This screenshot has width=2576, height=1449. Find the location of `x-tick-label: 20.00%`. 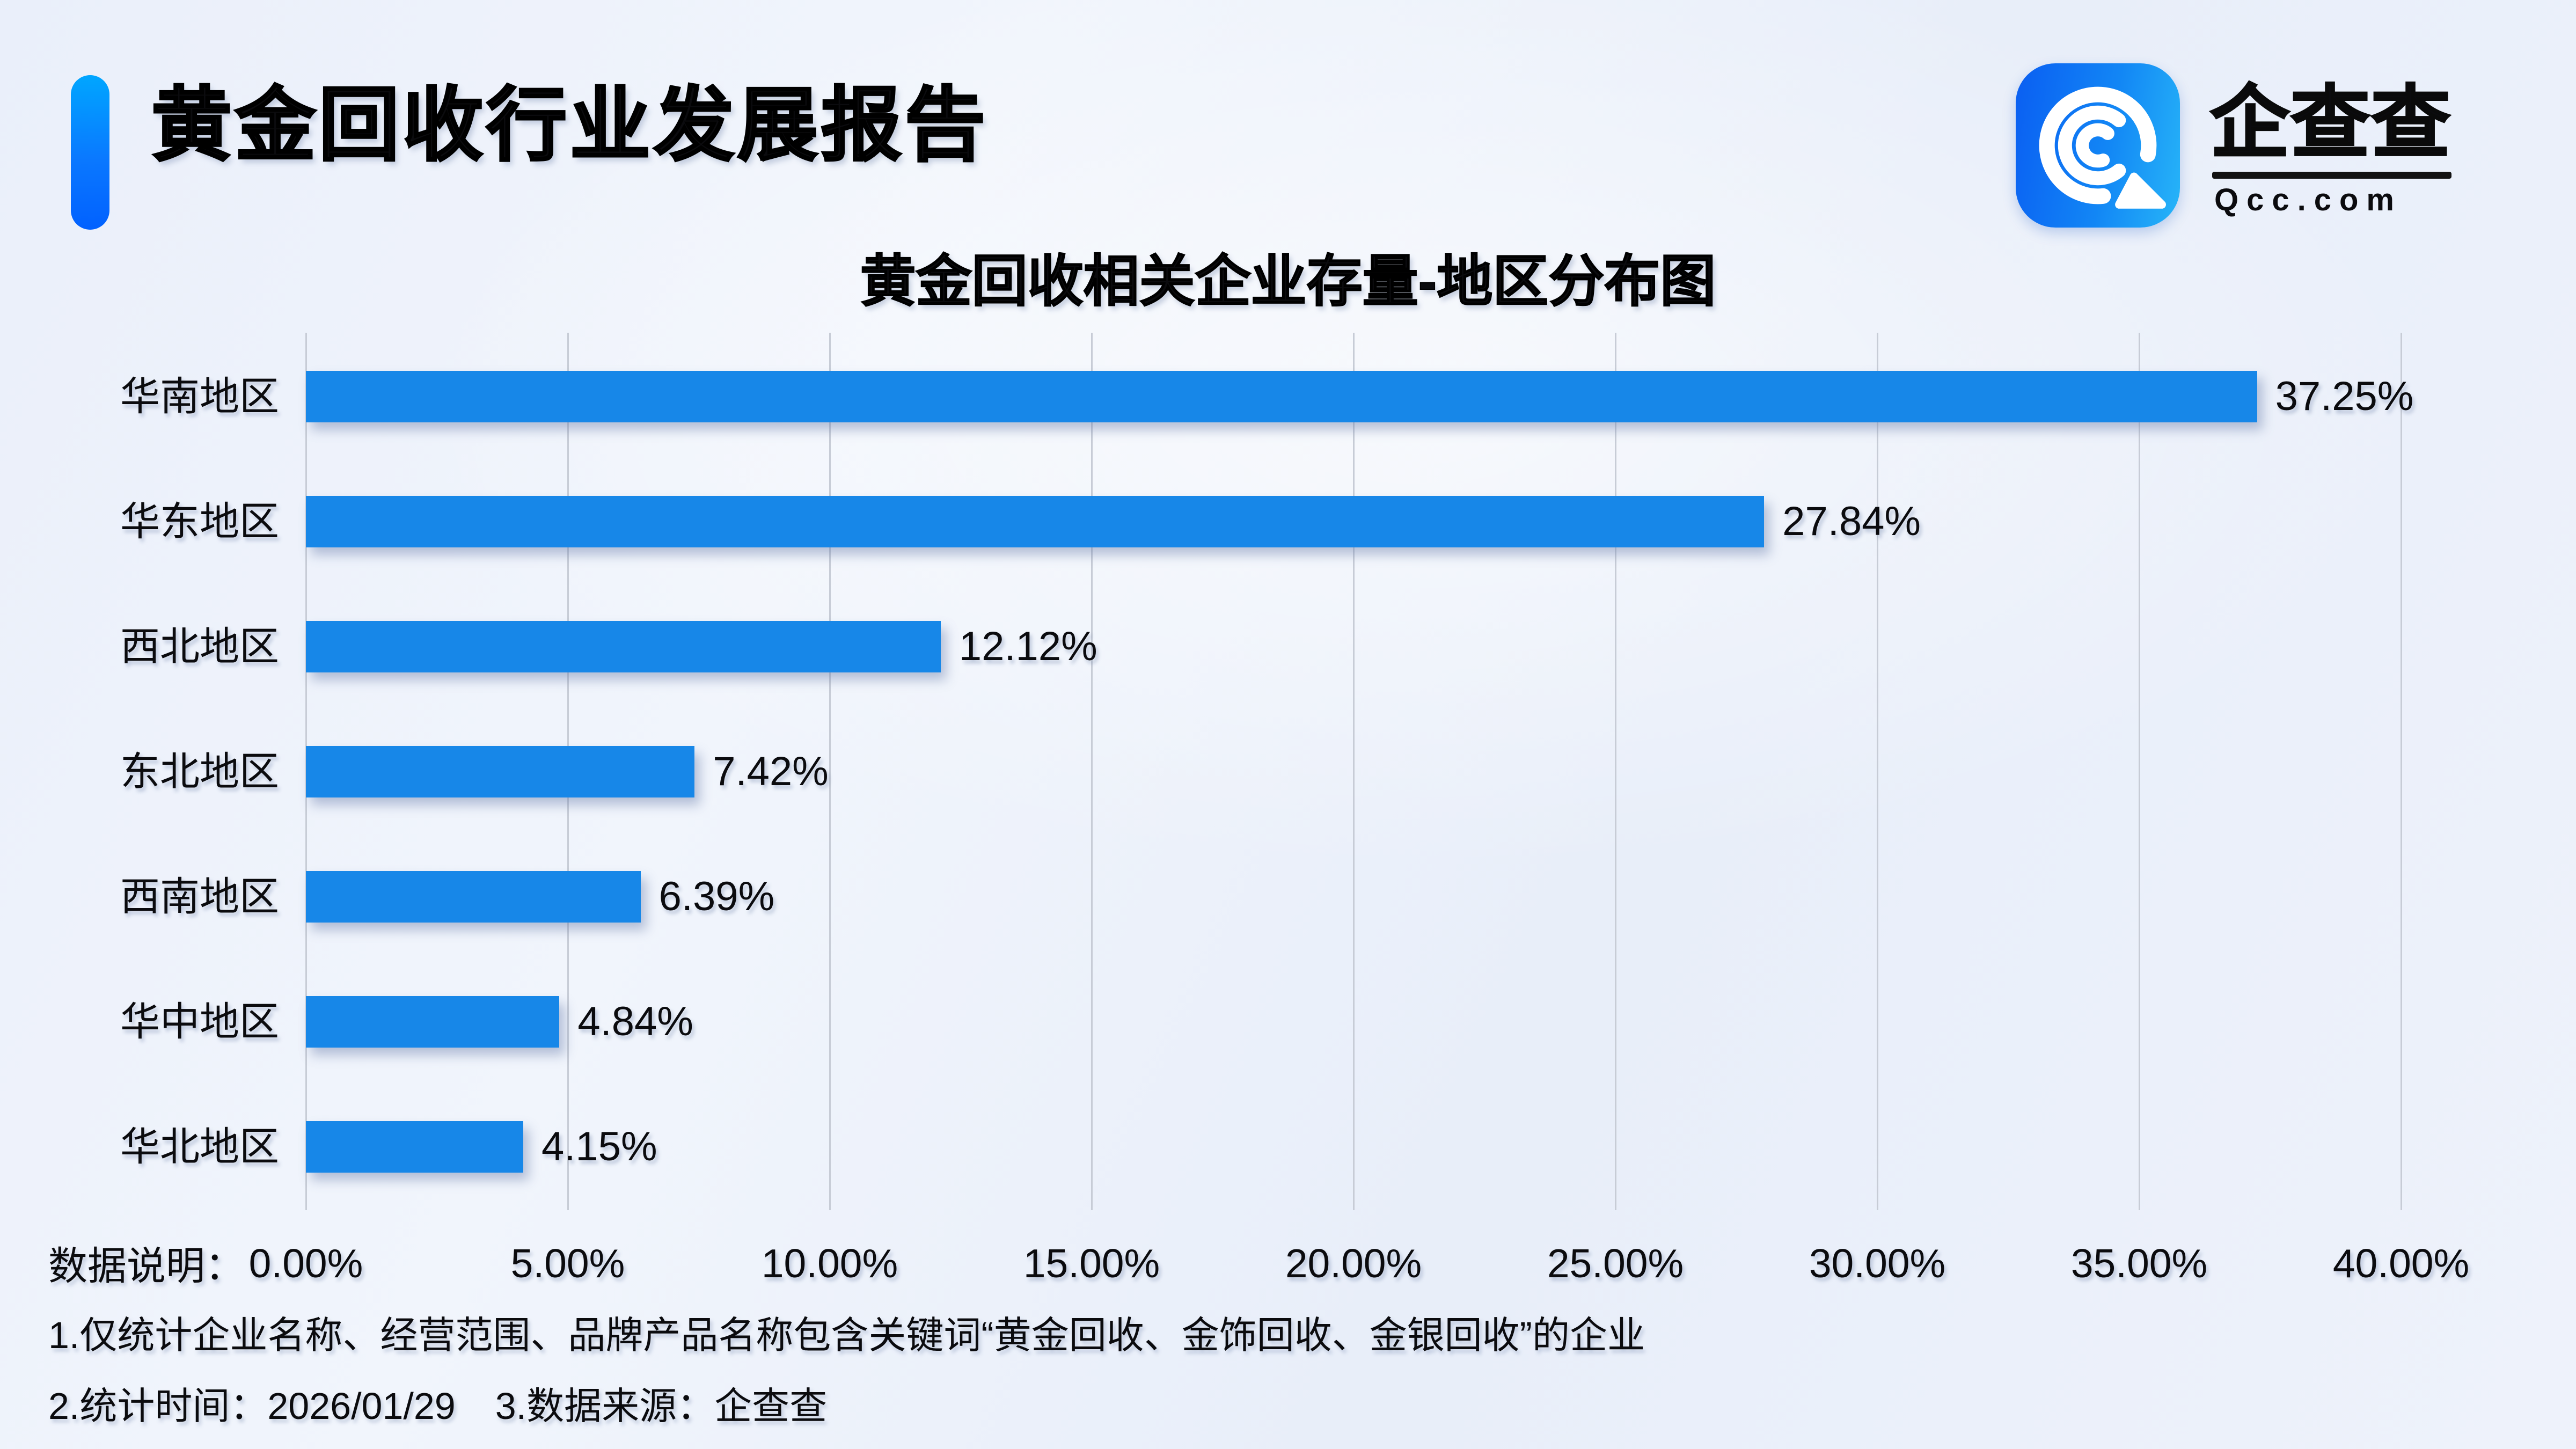

x-tick-label: 20.00% is located at coordinates (1353, 1263).